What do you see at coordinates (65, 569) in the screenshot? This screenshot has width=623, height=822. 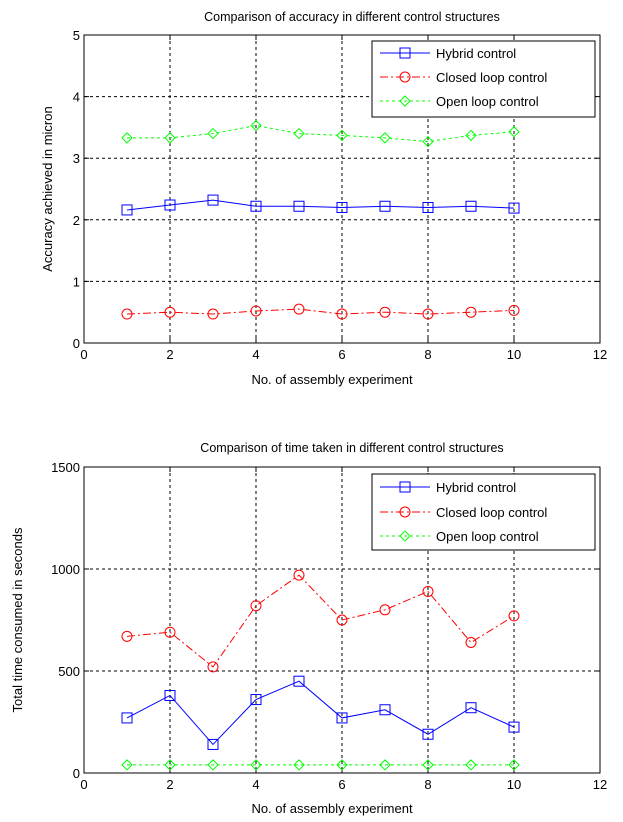 I see `y-tick-label: 1000` at bounding box center [65, 569].